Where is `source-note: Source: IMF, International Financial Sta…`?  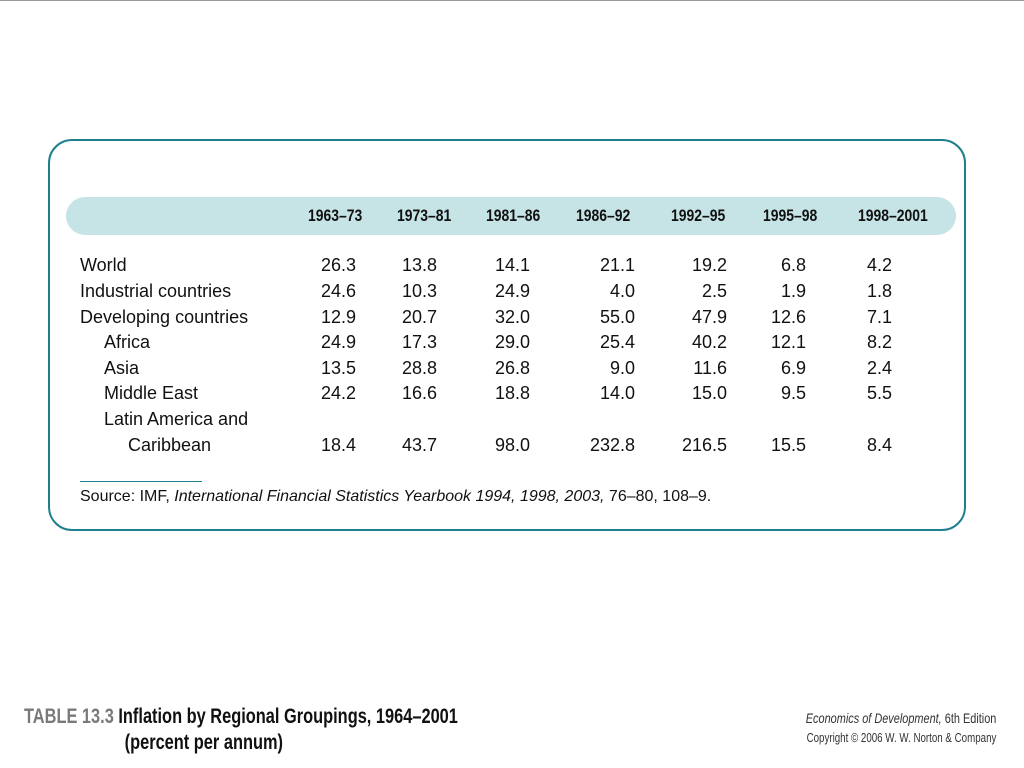
source-note: Source: IMF, International Financial Sta… is located at coordinates (395, 497).